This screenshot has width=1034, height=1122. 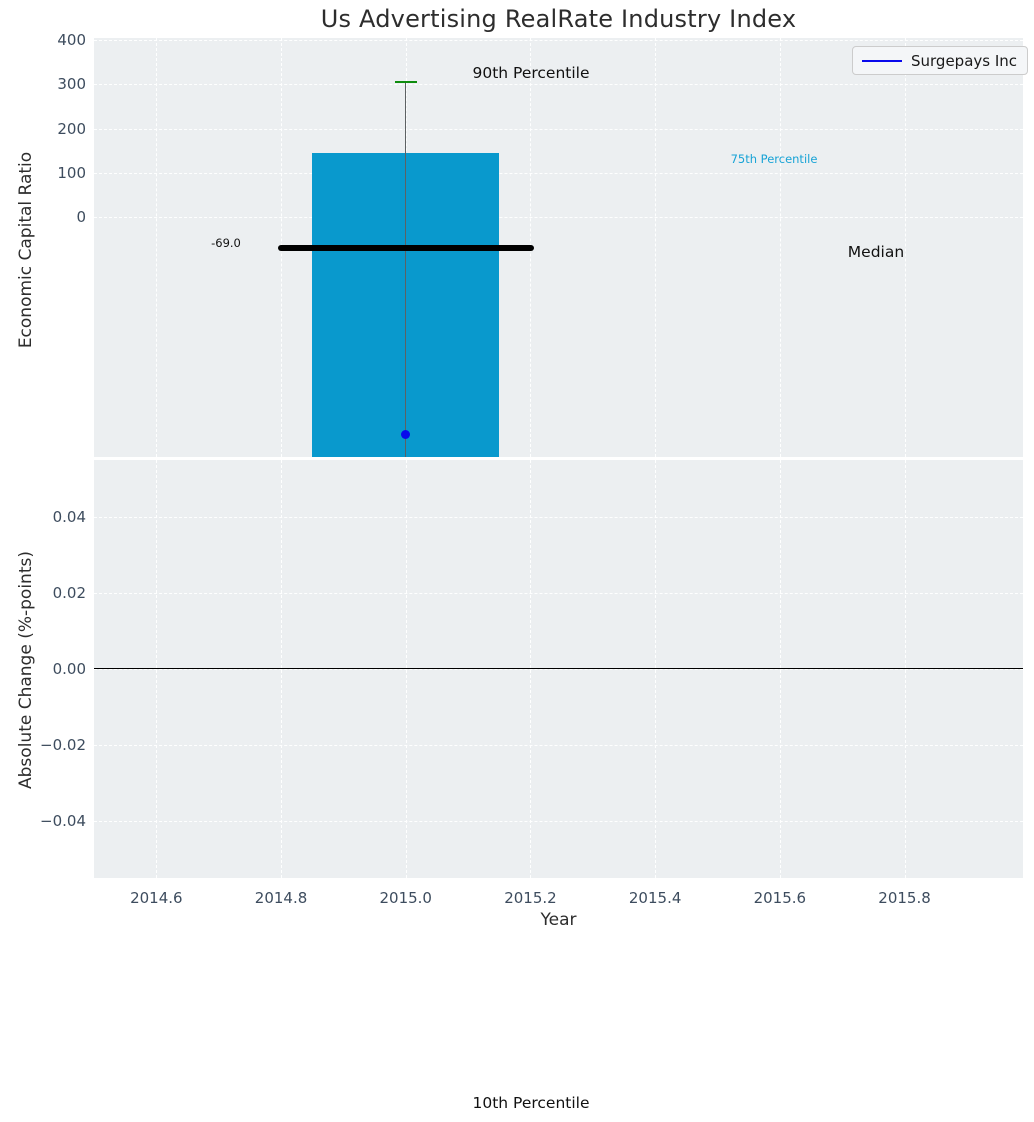 I want to click on chart-title: Us Advertising RealRate Industry Index, so click(x=558, y=19).